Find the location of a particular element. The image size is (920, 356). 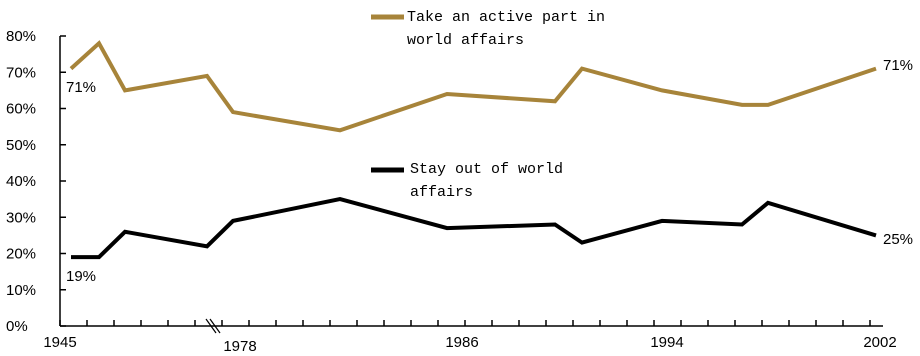

x-tick-label: 1986 is located at coordinates (461, 342).